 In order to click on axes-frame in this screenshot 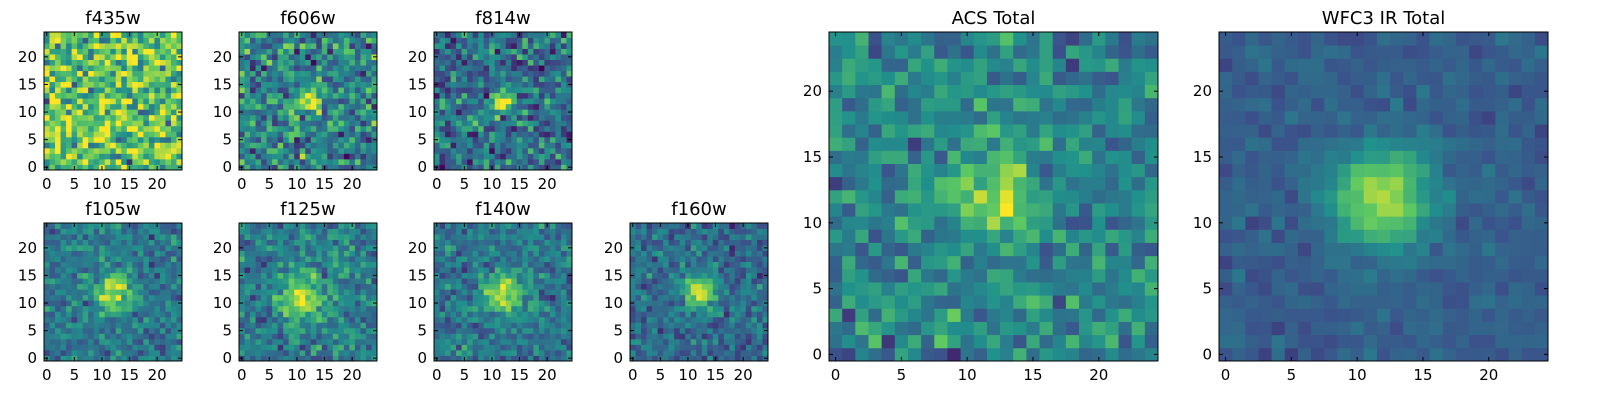, I will do `click(699, 292)`.